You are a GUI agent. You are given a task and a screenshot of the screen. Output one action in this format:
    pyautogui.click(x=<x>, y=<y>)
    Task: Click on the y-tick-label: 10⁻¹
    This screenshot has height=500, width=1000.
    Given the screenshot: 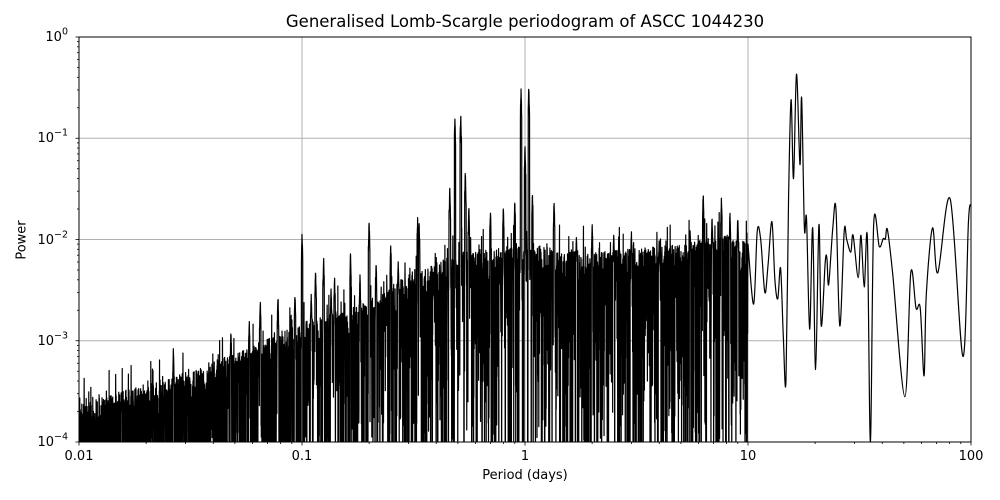 What is the action you would take?
    pyautogui.click(x=52, y=136)
    